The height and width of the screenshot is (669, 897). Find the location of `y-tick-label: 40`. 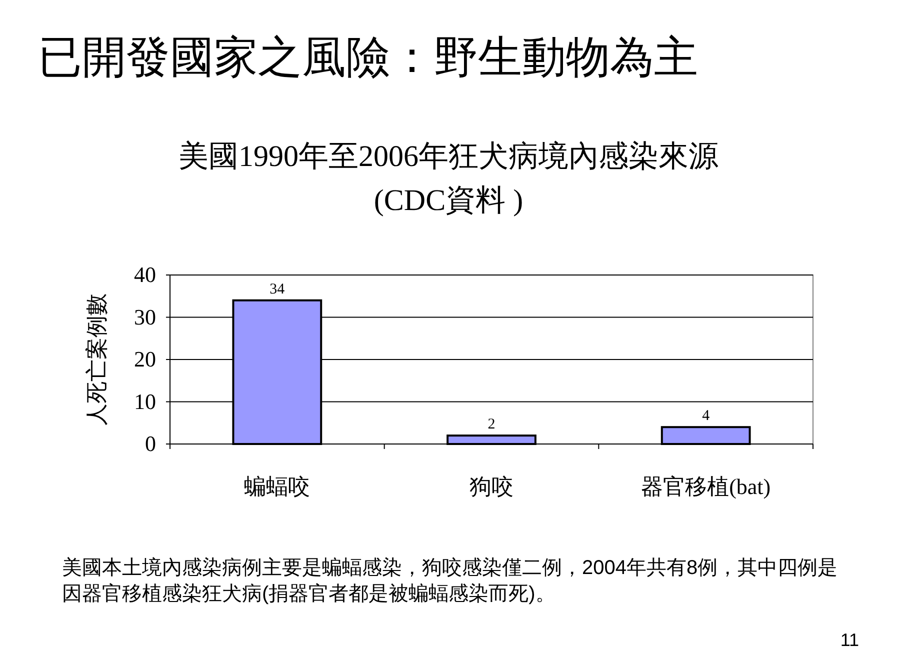

y-tick-label: 40 is located at coordinates (145, 274).